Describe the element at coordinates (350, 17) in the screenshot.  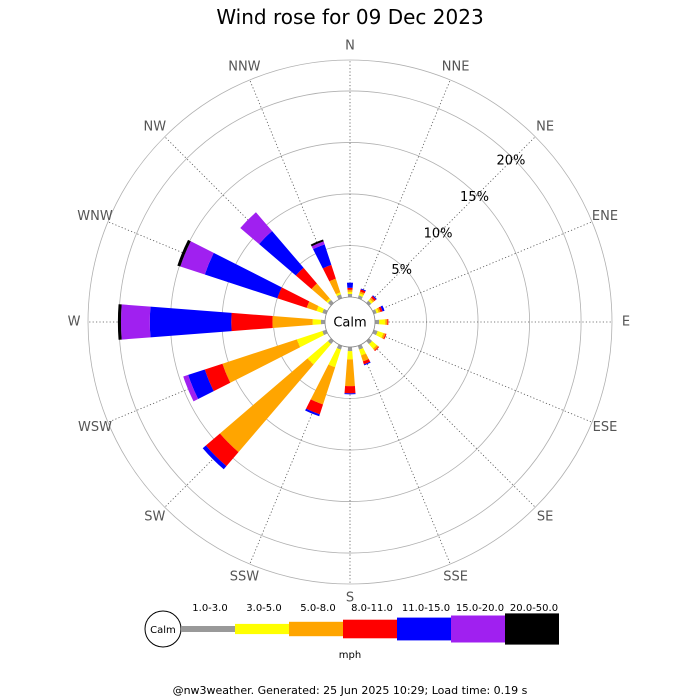
I see `chart-title: Wind rose for 09 Dec 2023` at that location.